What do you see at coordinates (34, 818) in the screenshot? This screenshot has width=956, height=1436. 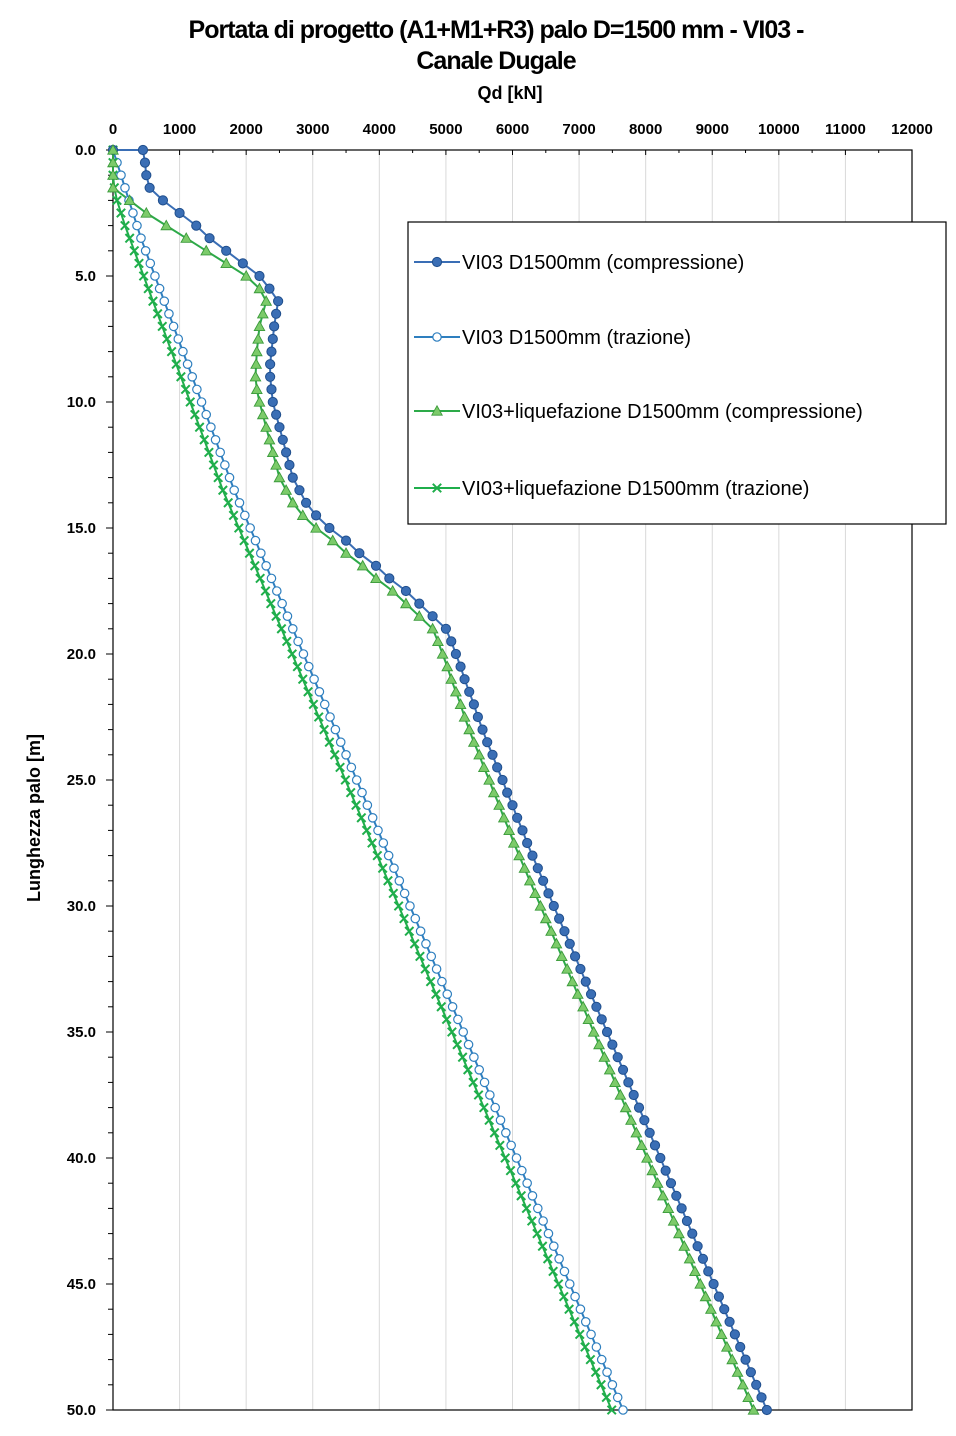 I see `y-axis-label: Lunghezza palo [m]` at bounding box center [34, 818].